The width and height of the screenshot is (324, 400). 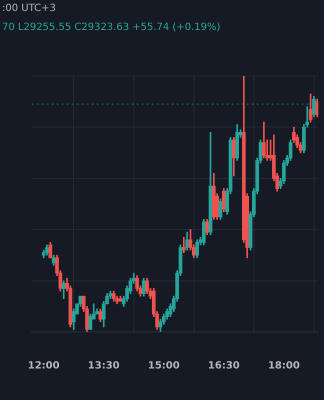 What do you see at coordinates (164, 366) in the screenshot?
I see `x-tick-label: 15:00` at bounding box center [164, 366].